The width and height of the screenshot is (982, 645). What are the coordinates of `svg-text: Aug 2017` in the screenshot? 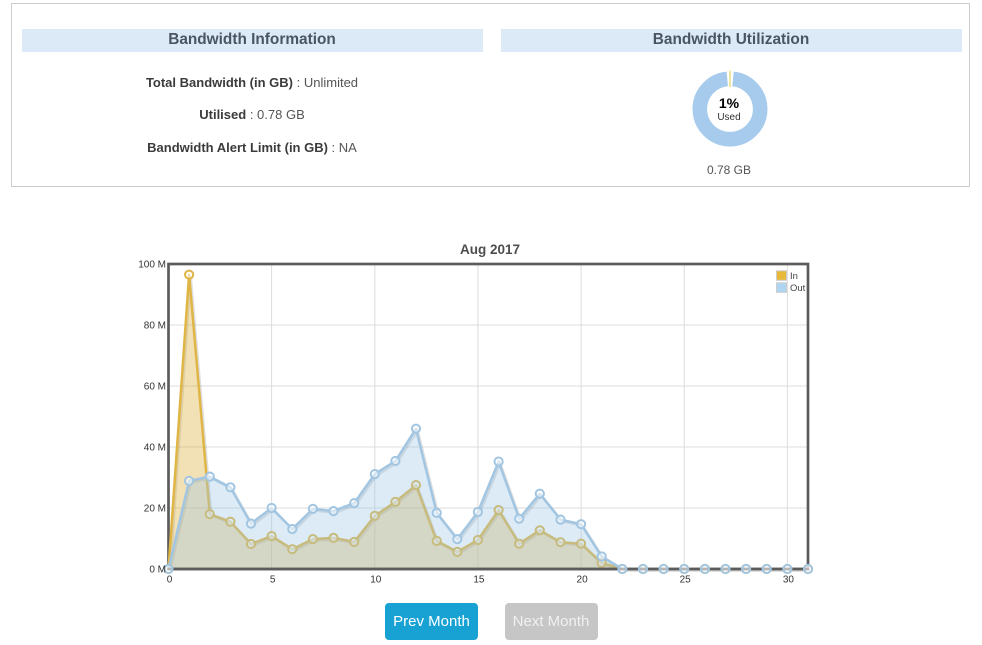 It's located at (490, 249).